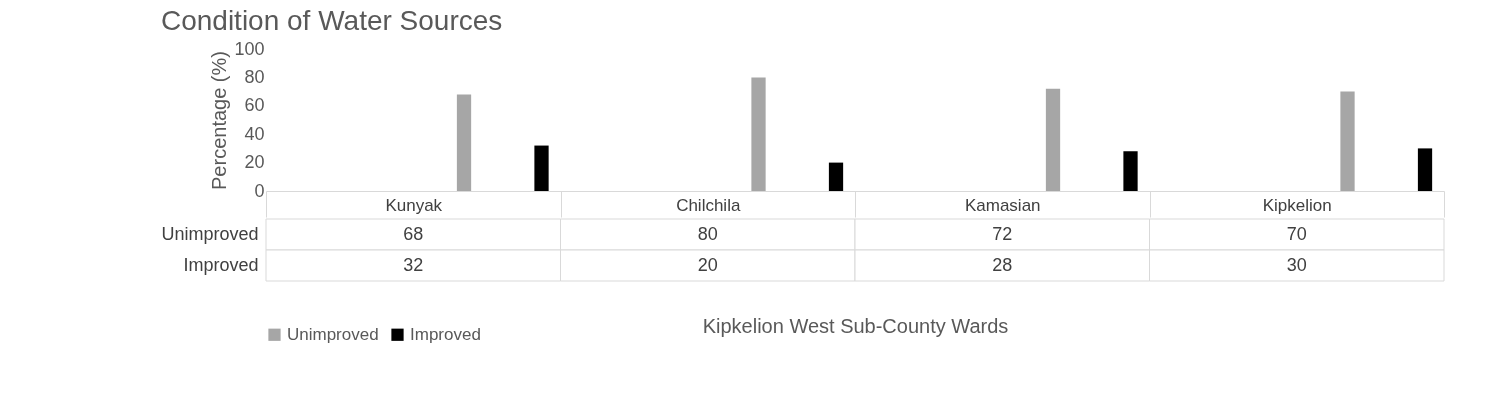 Image resolution: width=1505 pixels, height=409 pixels. Describe the element at coordinates (331, 20) in the screenshot. I see `chart-title: Condition of Water Sources` at that location.